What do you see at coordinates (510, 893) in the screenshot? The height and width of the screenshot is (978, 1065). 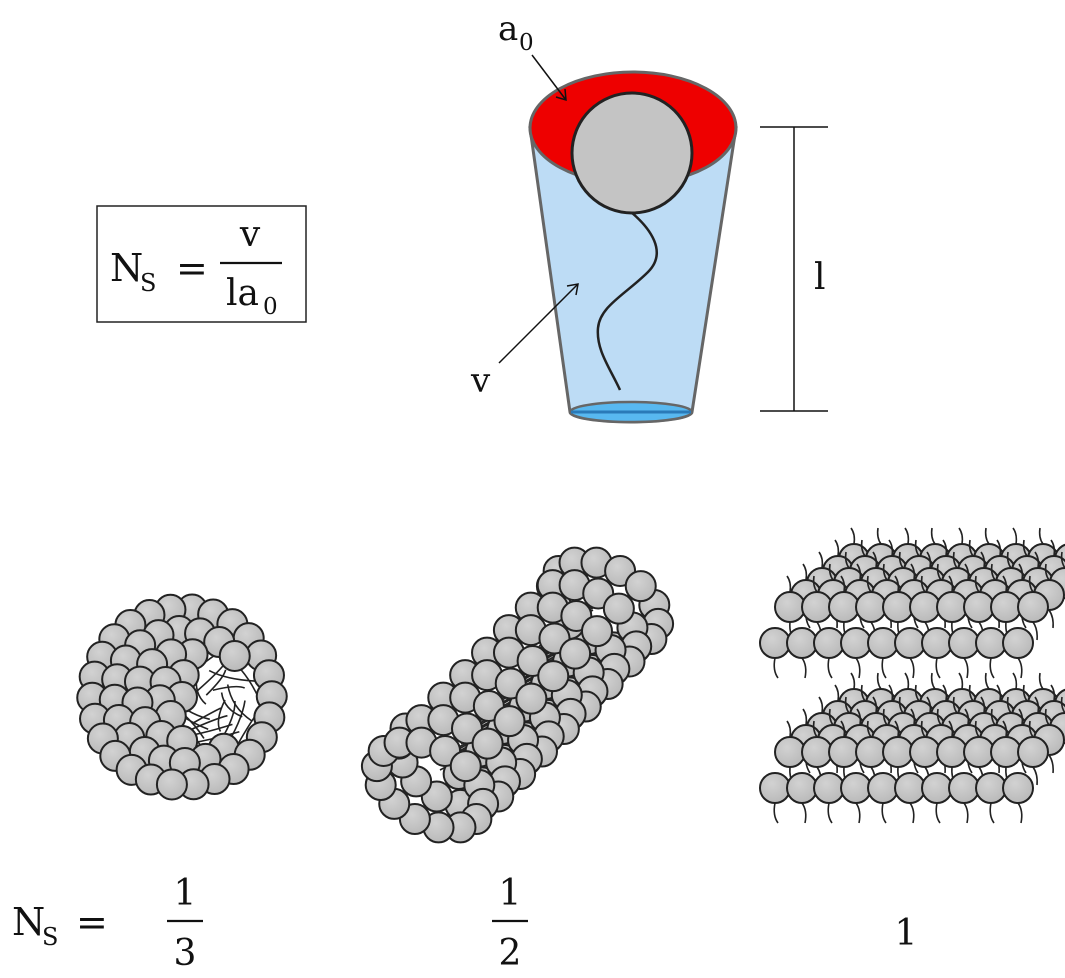 I see `value-half-numerator: 1` at bounding box center [510, 893].